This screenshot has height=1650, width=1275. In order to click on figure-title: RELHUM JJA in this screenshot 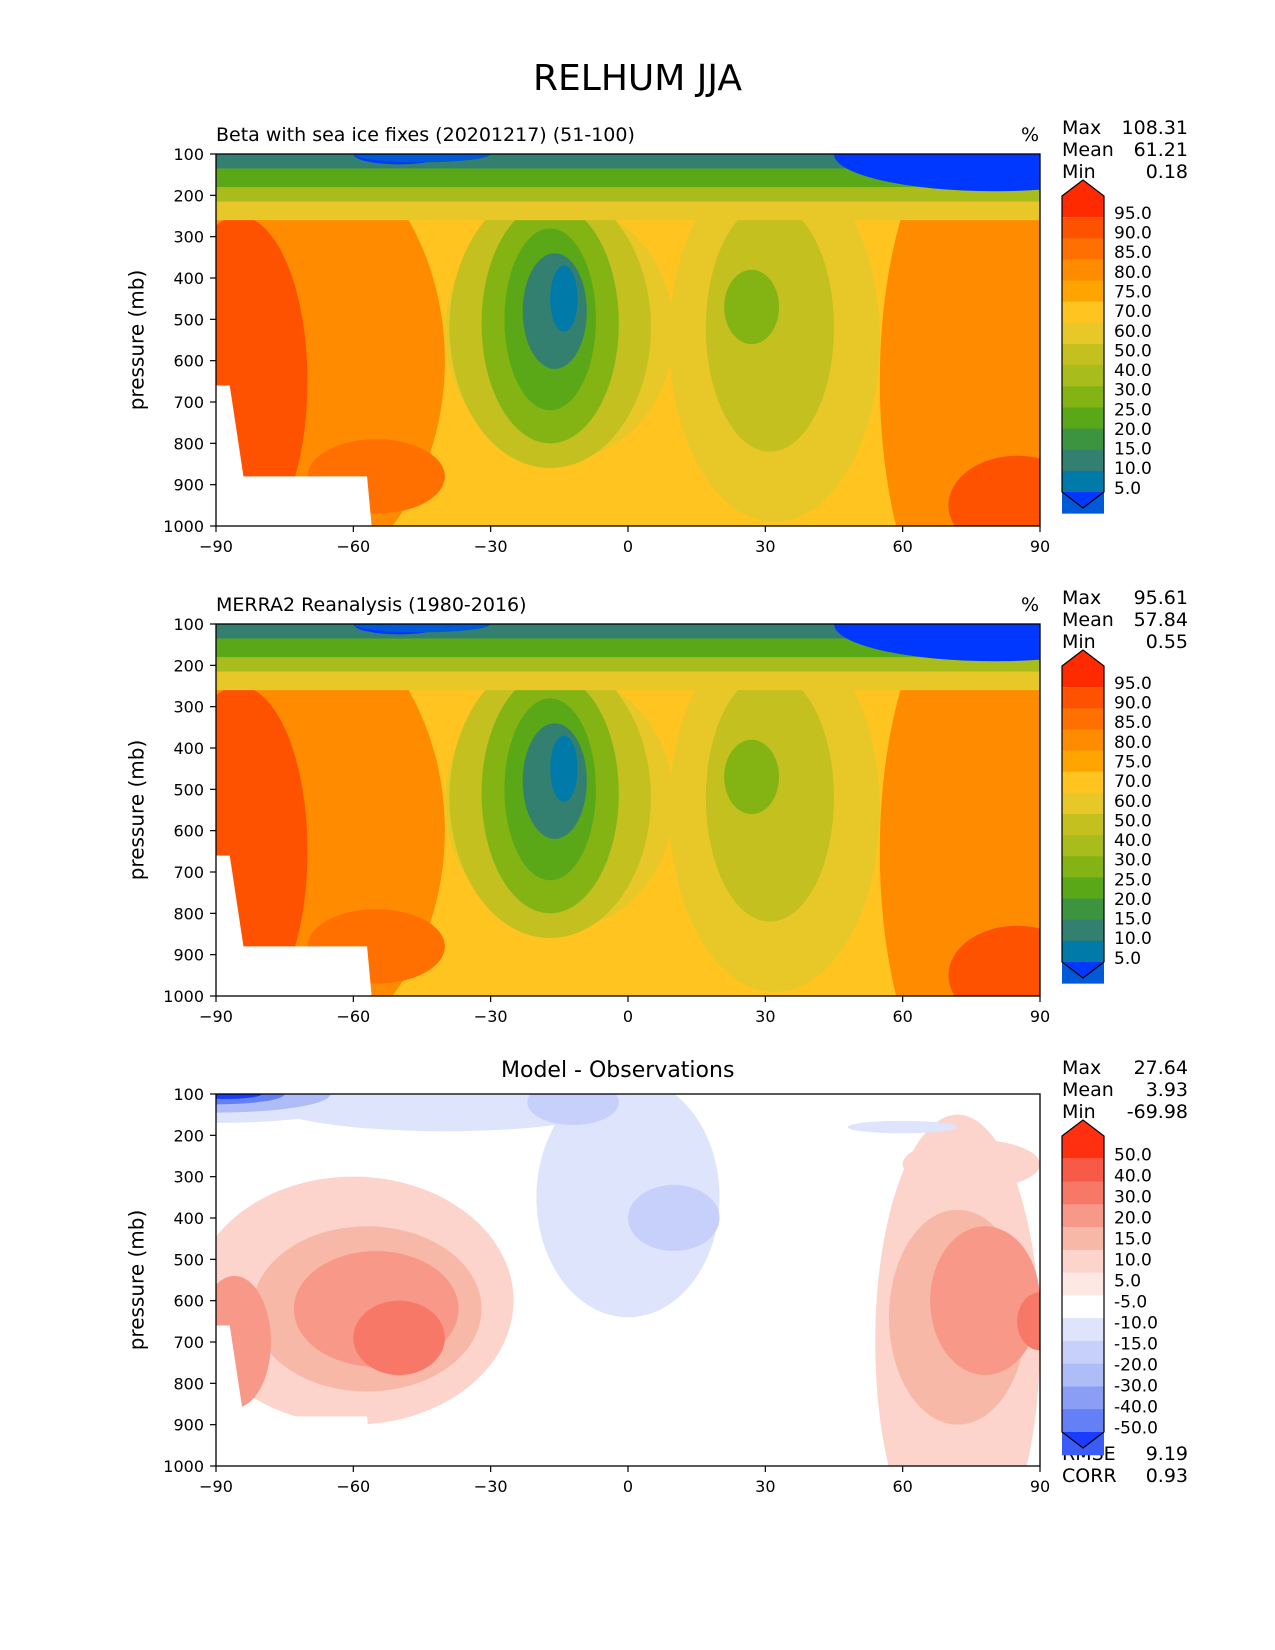, I will do `click(637, 78)`.